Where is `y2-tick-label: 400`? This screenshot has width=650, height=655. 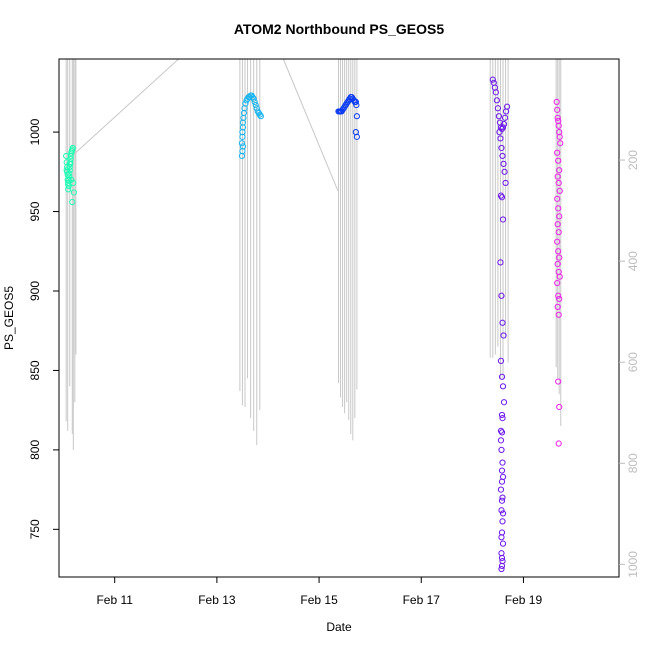 y2-tick-label: 400 is located at coordinates (633, 261).